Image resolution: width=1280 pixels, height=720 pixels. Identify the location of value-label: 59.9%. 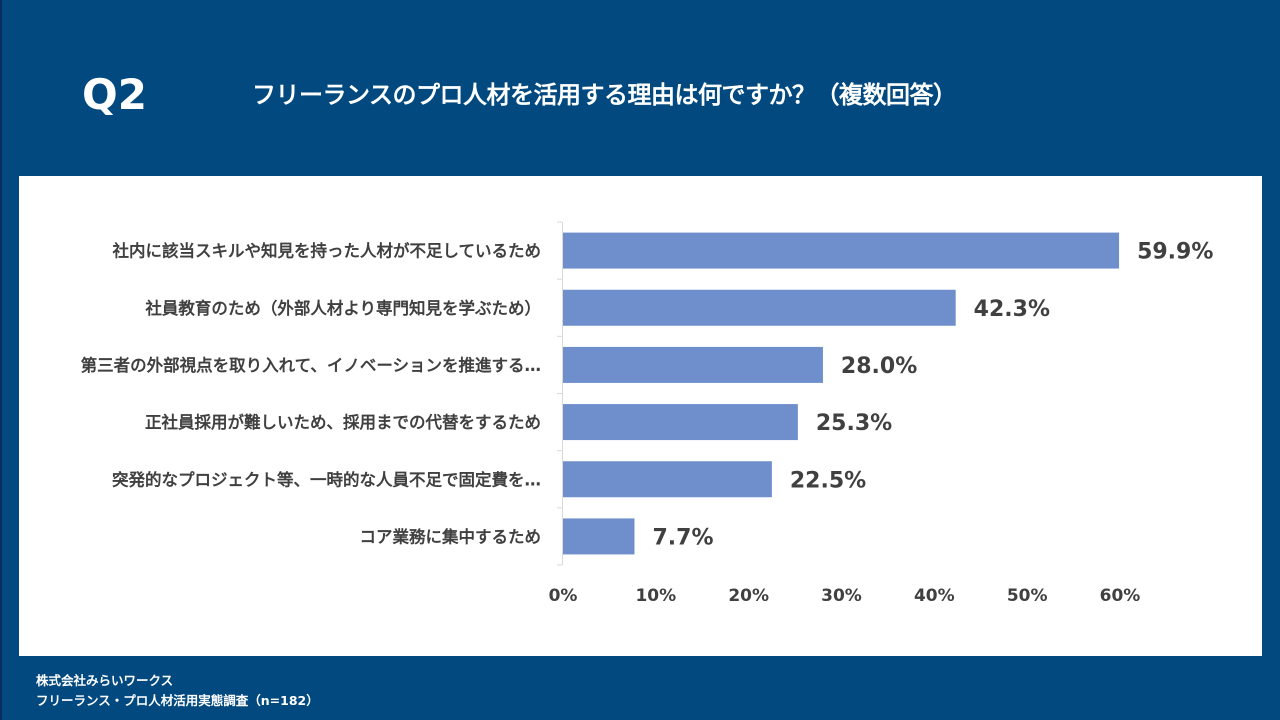
(1175, 252).